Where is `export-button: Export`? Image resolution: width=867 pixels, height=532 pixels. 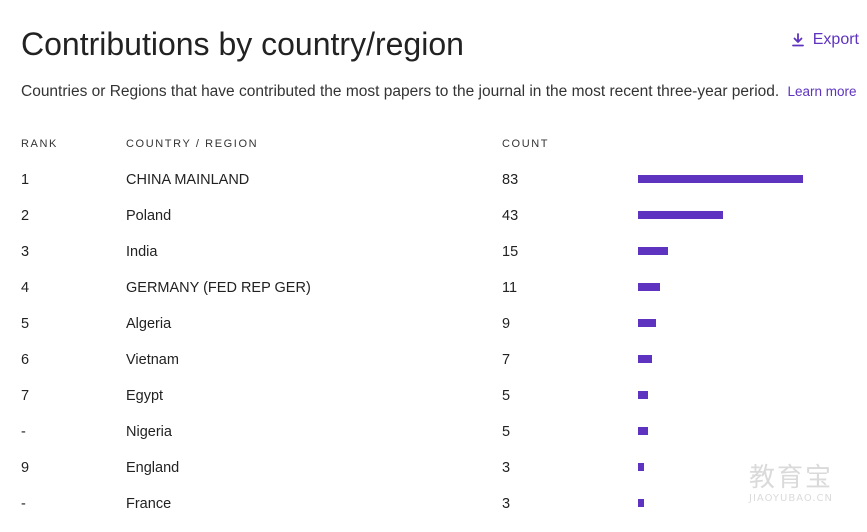
export-button: Export is located at coordinates (825, 40).